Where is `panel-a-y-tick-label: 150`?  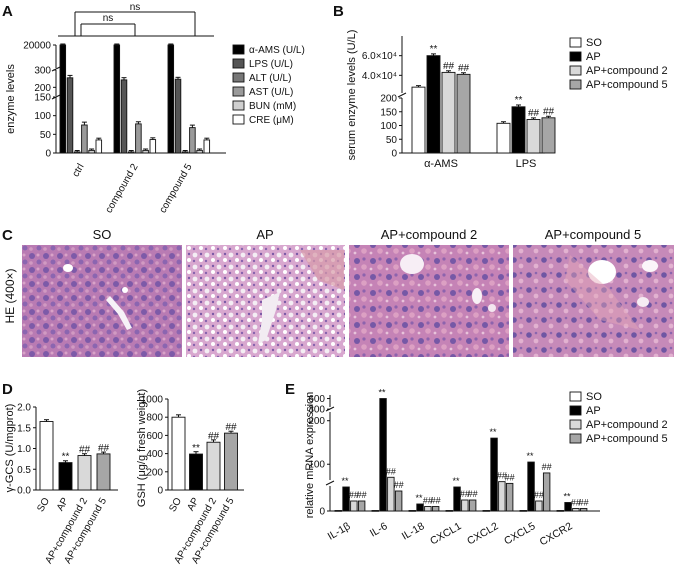
panel-a-y-tick-label: 150 is located at coordinates (42, 98).